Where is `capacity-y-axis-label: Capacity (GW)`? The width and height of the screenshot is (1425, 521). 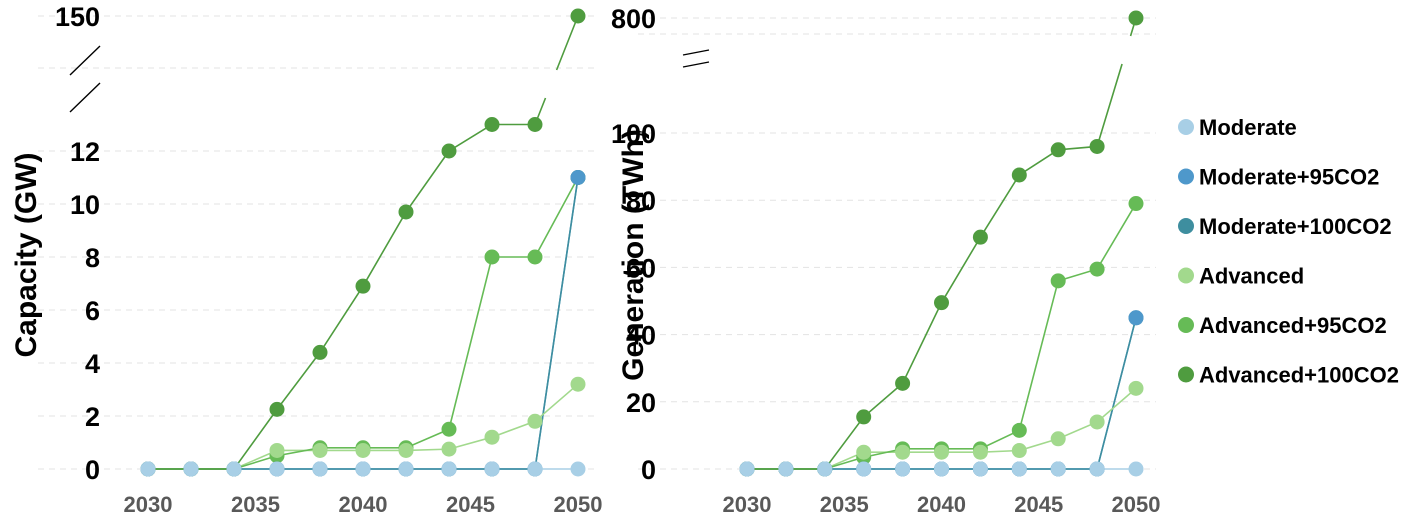
capacity-y-axis-label: Capacity (GW) is located at coordinates (26, 254).